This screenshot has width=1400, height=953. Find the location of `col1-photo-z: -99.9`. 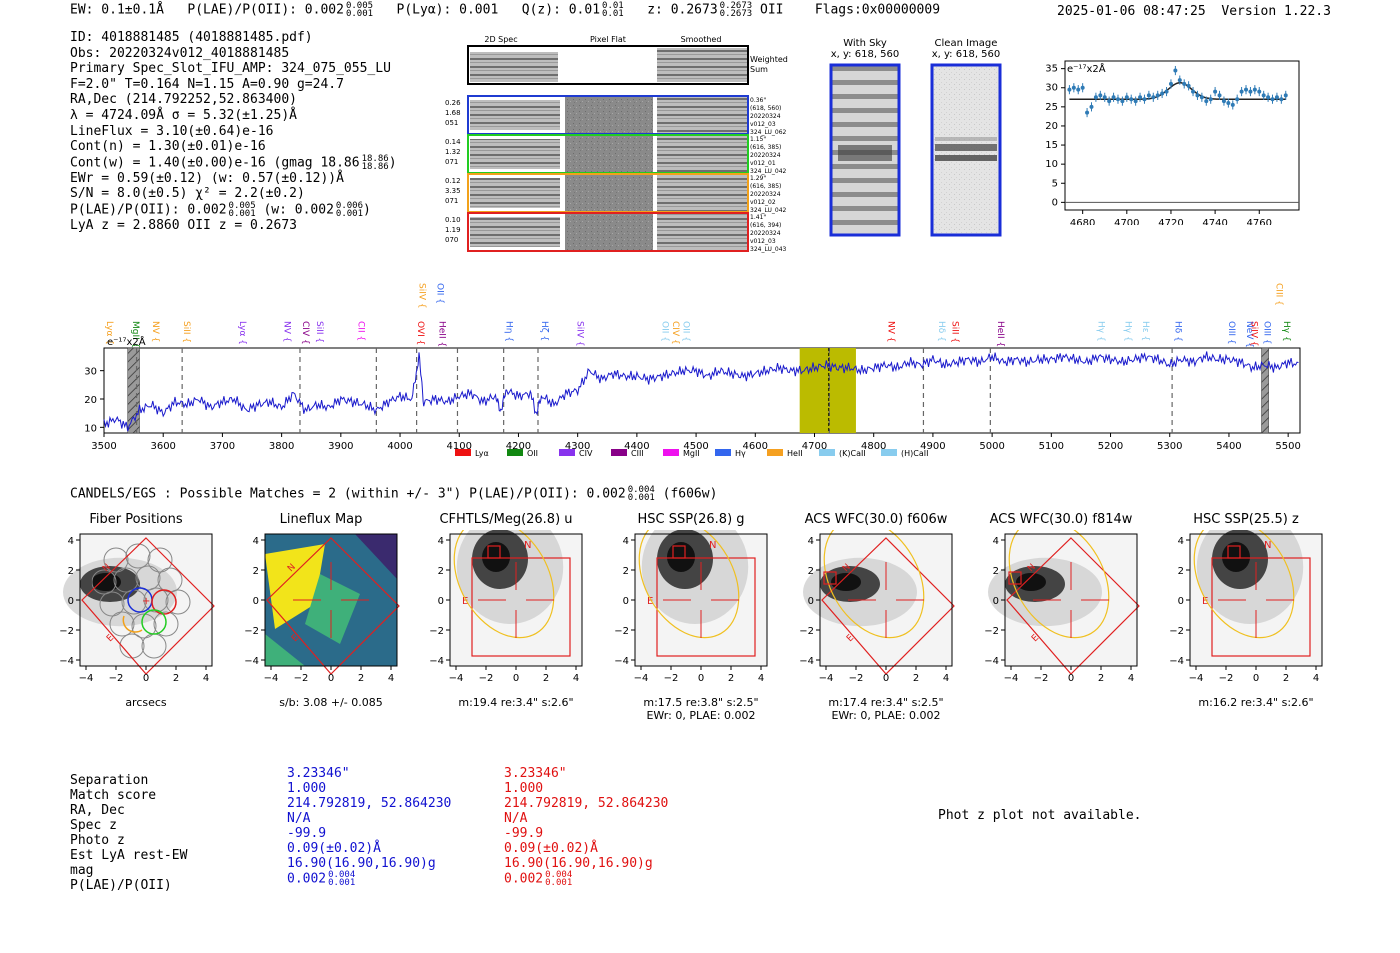

col1-photo-z: -99.9 is located at coordinates (307, 833).